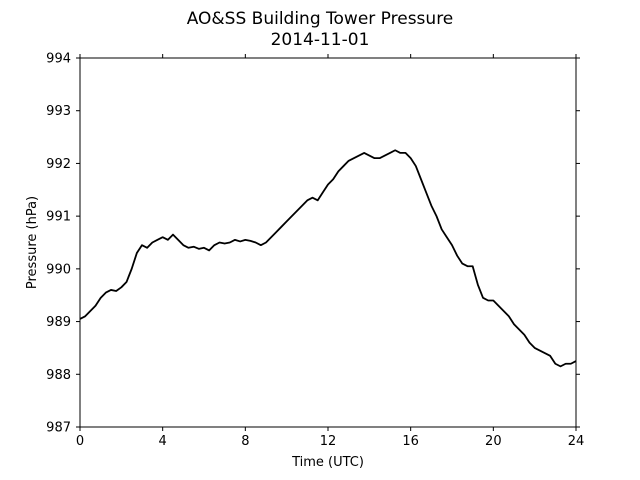 This screenshot has width=640, height=480. What do you see at coordinates (58, 428) in the screenshot?
I see `y-tick-label: 987` at bounding box center [58, 428].